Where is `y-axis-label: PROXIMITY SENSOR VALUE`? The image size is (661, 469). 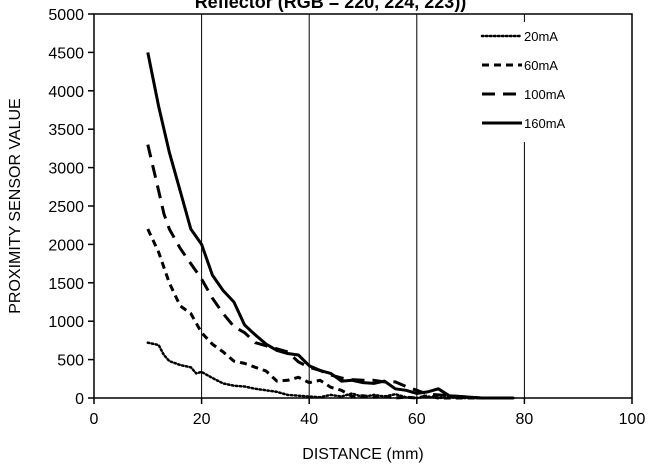
y-axis-label: PROXIMITY SENSOR VALUE is located at coordinates (15, 205).